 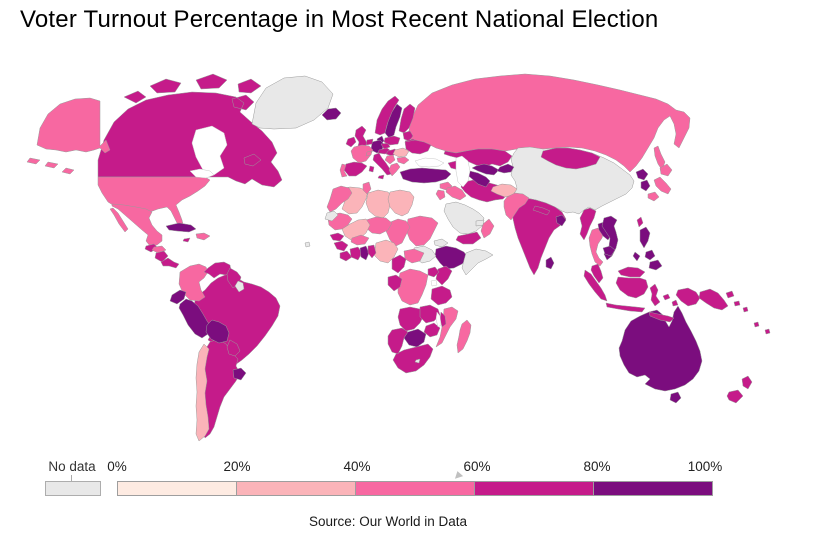 What do you see at coordinates (456, 193) in the screenshot?
I see `country-iraq` at bounding box center [456, 193].